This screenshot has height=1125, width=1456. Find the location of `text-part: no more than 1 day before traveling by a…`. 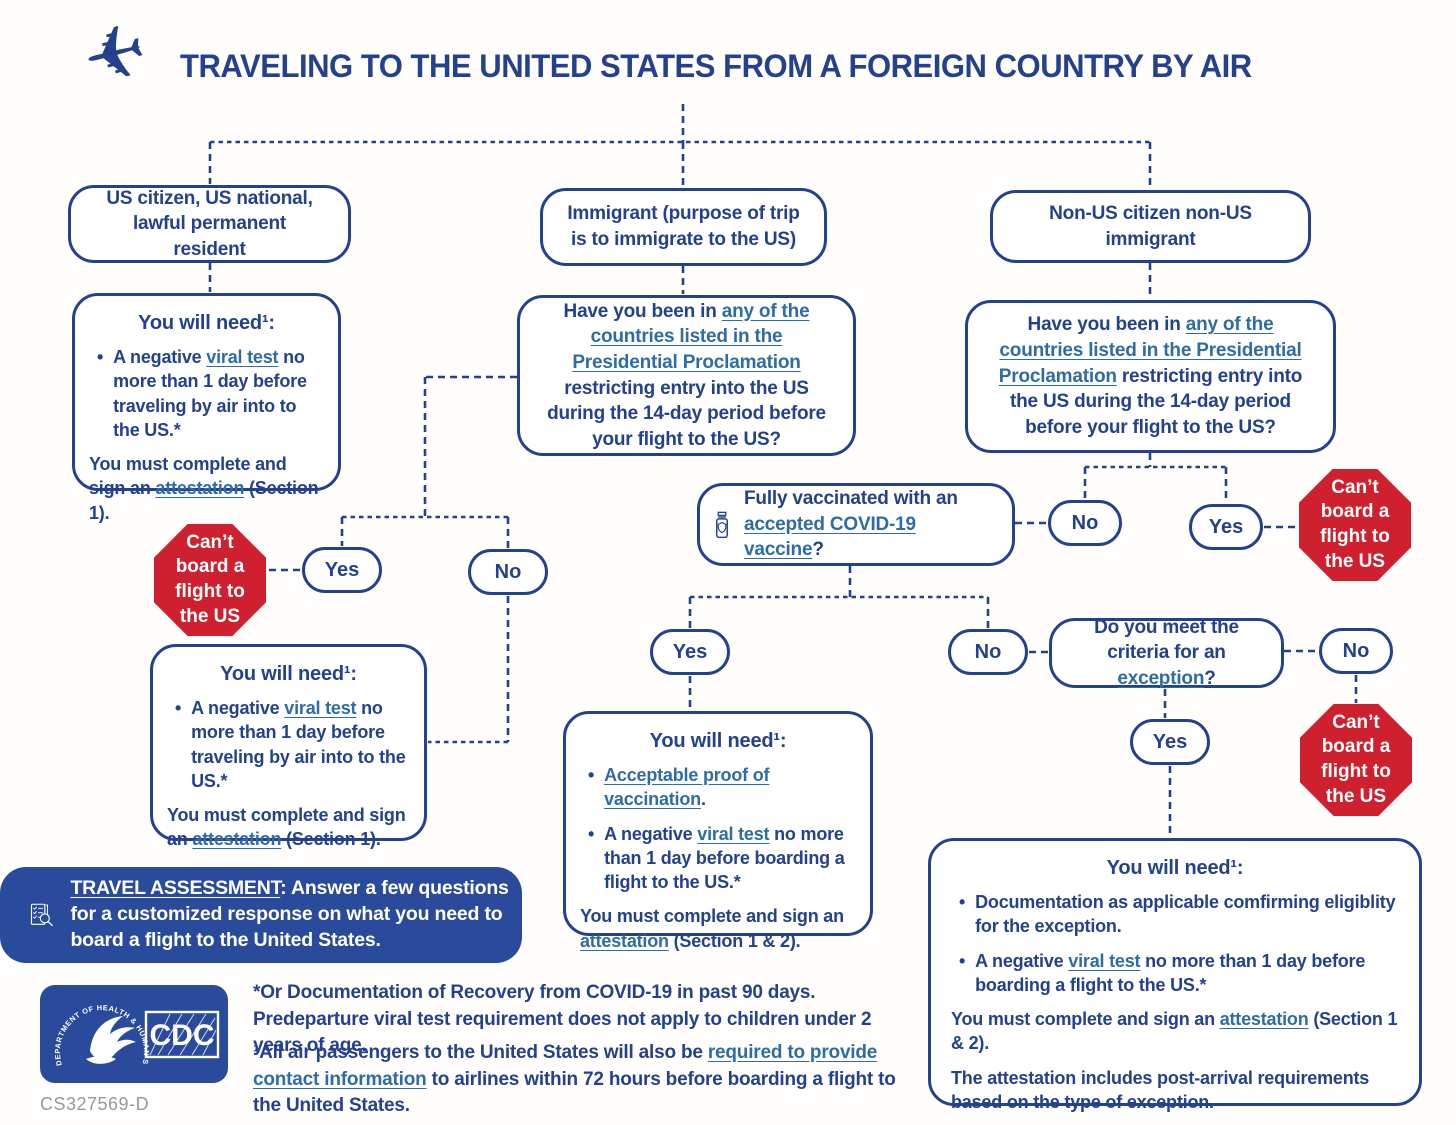

text-part: no more than 1 day before traveling by a… is located at coordinates (210, 393).